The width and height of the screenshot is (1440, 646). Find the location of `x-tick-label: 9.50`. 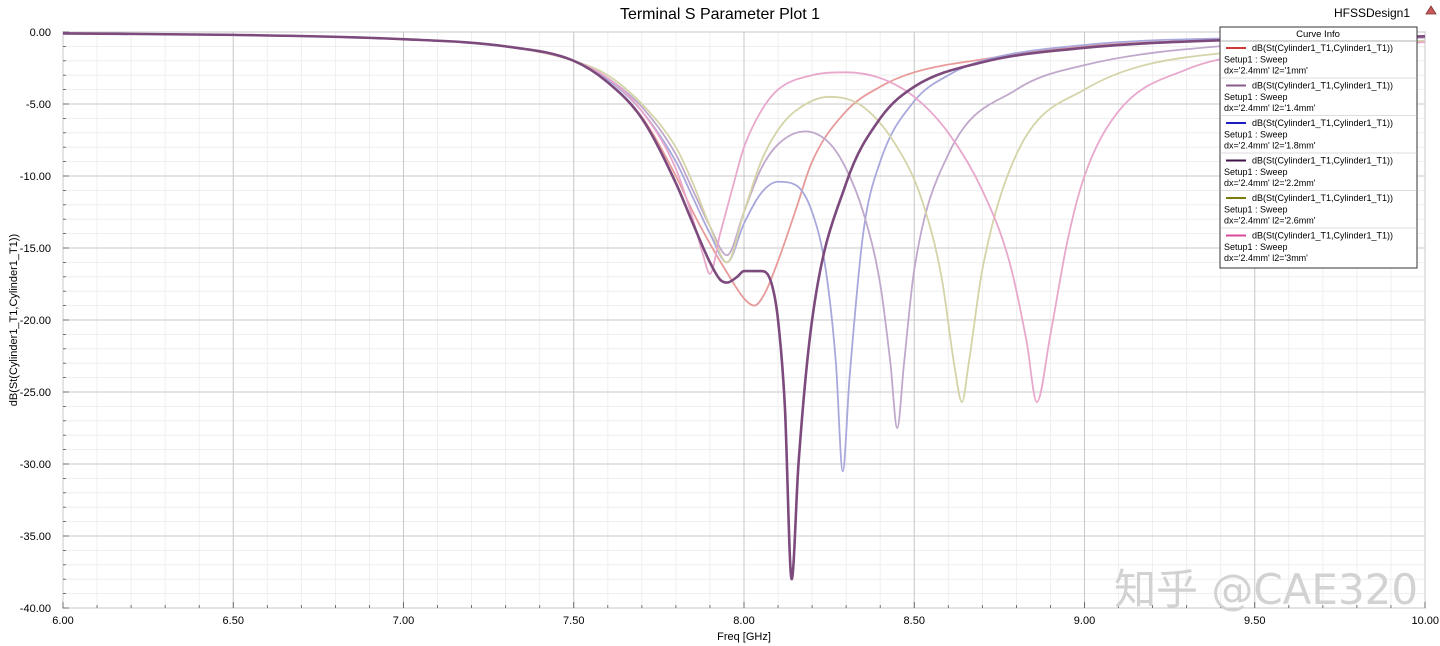

x-tick-label: 9.50 is located at coordinates (1254, 621).